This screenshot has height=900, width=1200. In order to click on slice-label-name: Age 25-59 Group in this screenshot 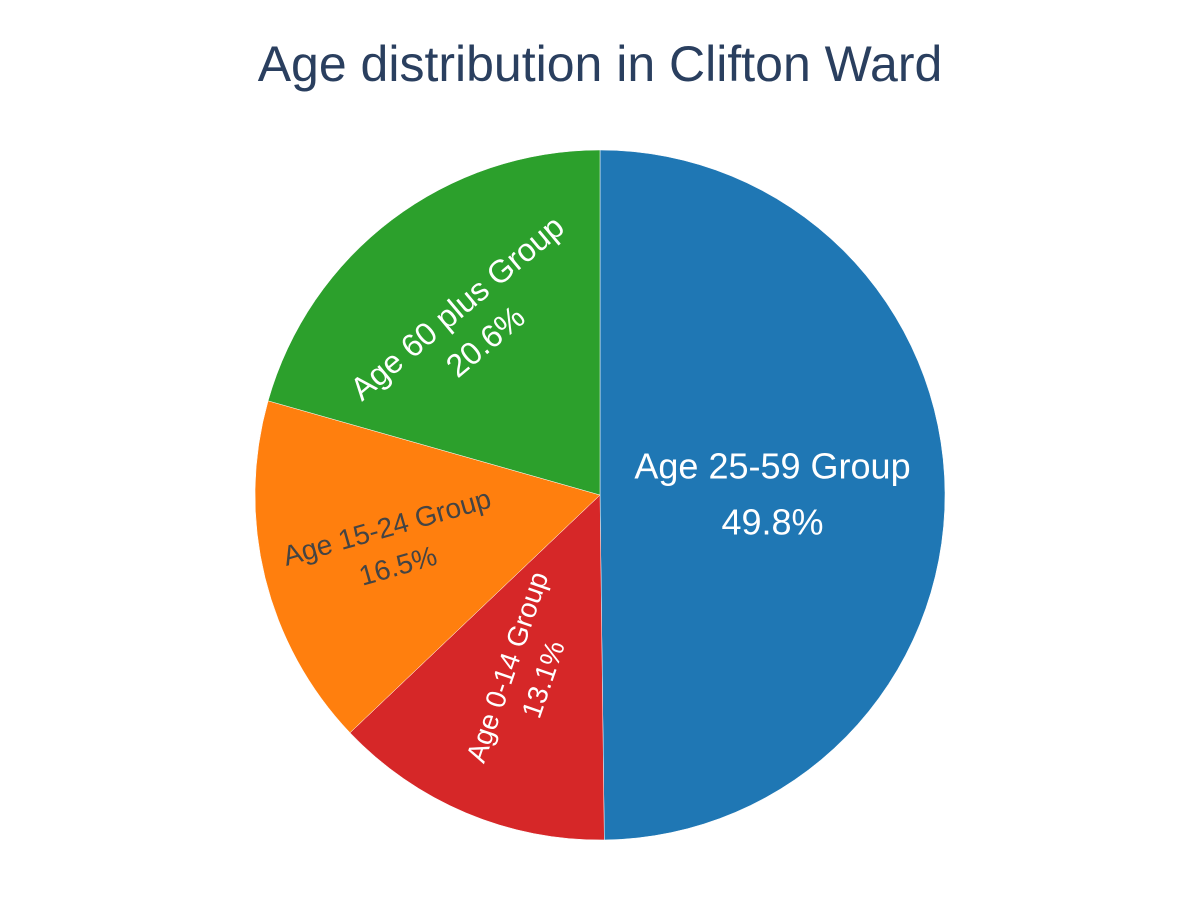, I will do `click(772, 466)`.